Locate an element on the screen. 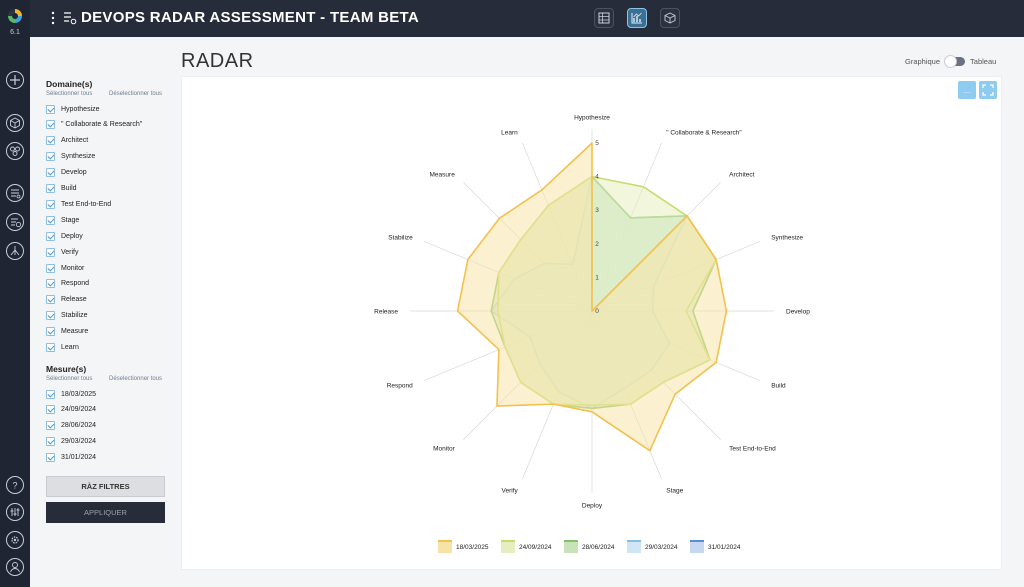 This screenshot has width=1024, height=587. fullscreen-button is located at coordinates (988, 90).